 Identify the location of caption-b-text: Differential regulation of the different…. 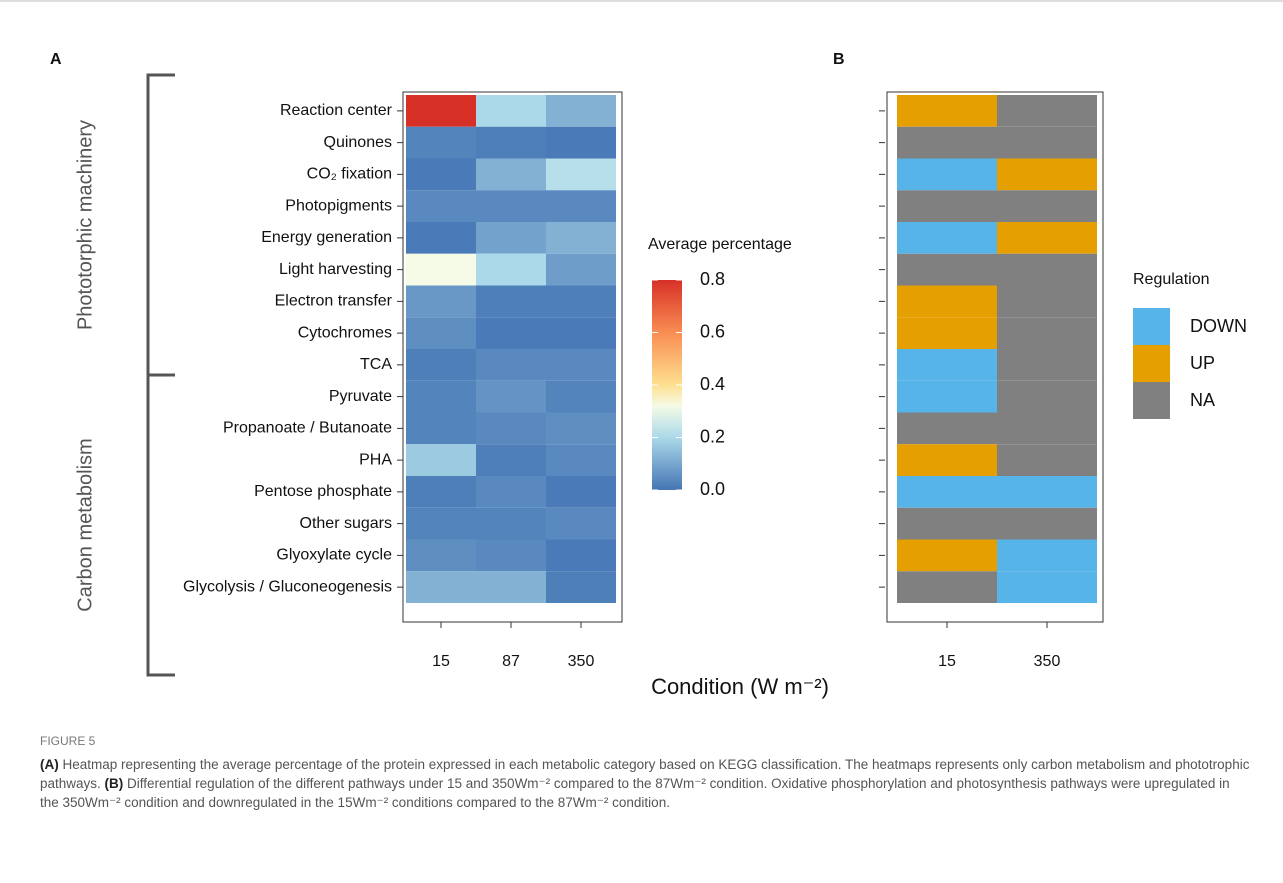
(635, 793).